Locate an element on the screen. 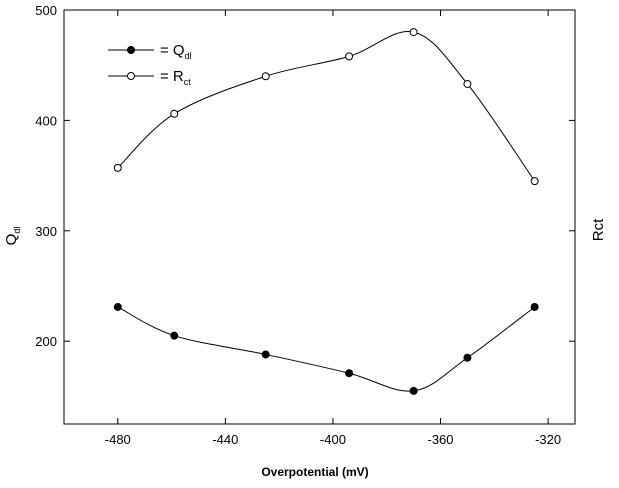  x-tick-label: -480 is located at coordinates (118, 439).